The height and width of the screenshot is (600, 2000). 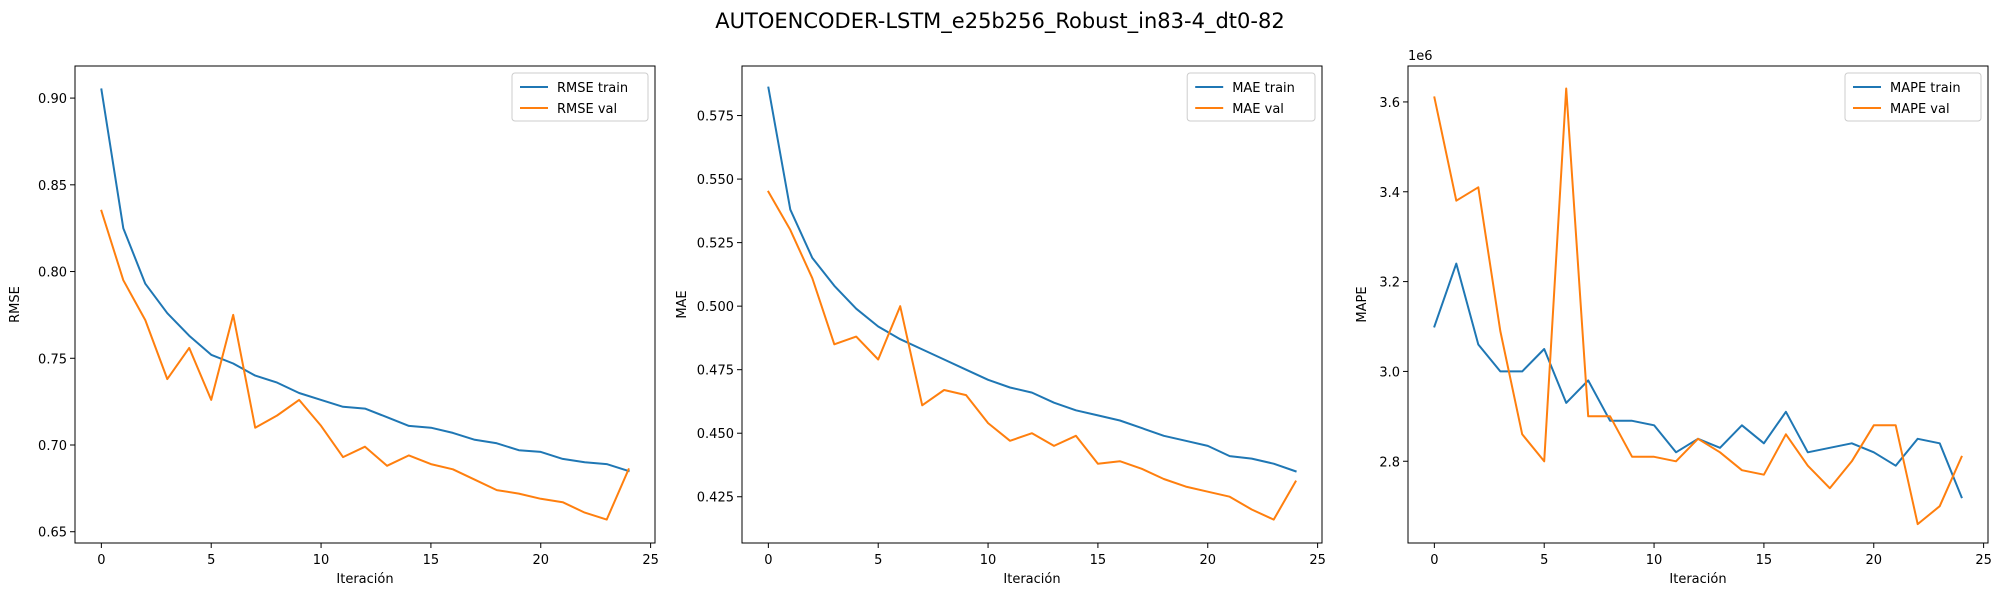 I want to click on y-tick-label: 0.85, so click(x=52, y=186).